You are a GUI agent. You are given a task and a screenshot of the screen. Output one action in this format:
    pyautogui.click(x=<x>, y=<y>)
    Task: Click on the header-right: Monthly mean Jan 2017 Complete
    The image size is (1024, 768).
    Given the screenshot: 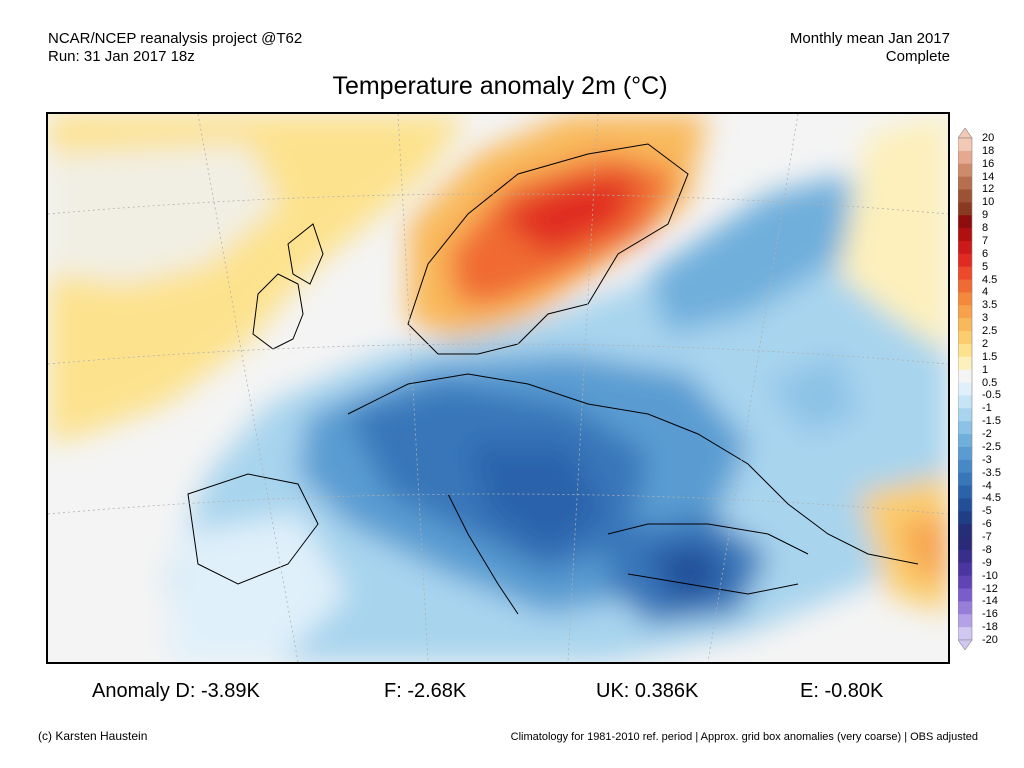 What is the action you would take?
    pyautogui.click(x=870, y=48)
    